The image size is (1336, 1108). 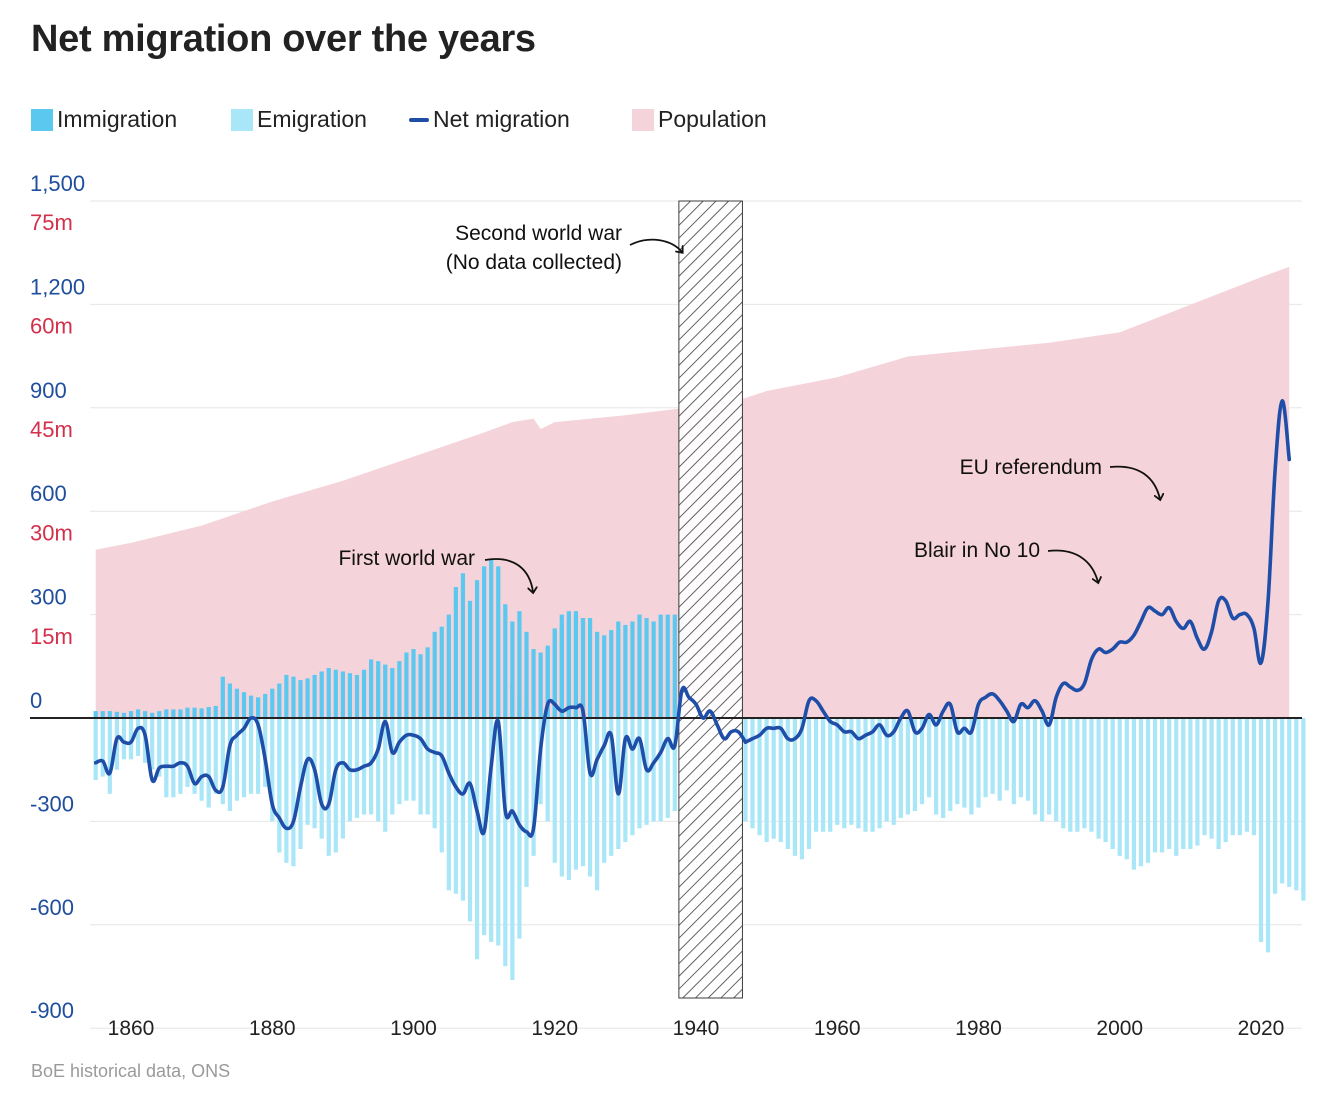 What do you see at coordinates (52, 1010) in the screenshot?
I see `y-tick-migration: -900` at bounding box center [52, 1010].